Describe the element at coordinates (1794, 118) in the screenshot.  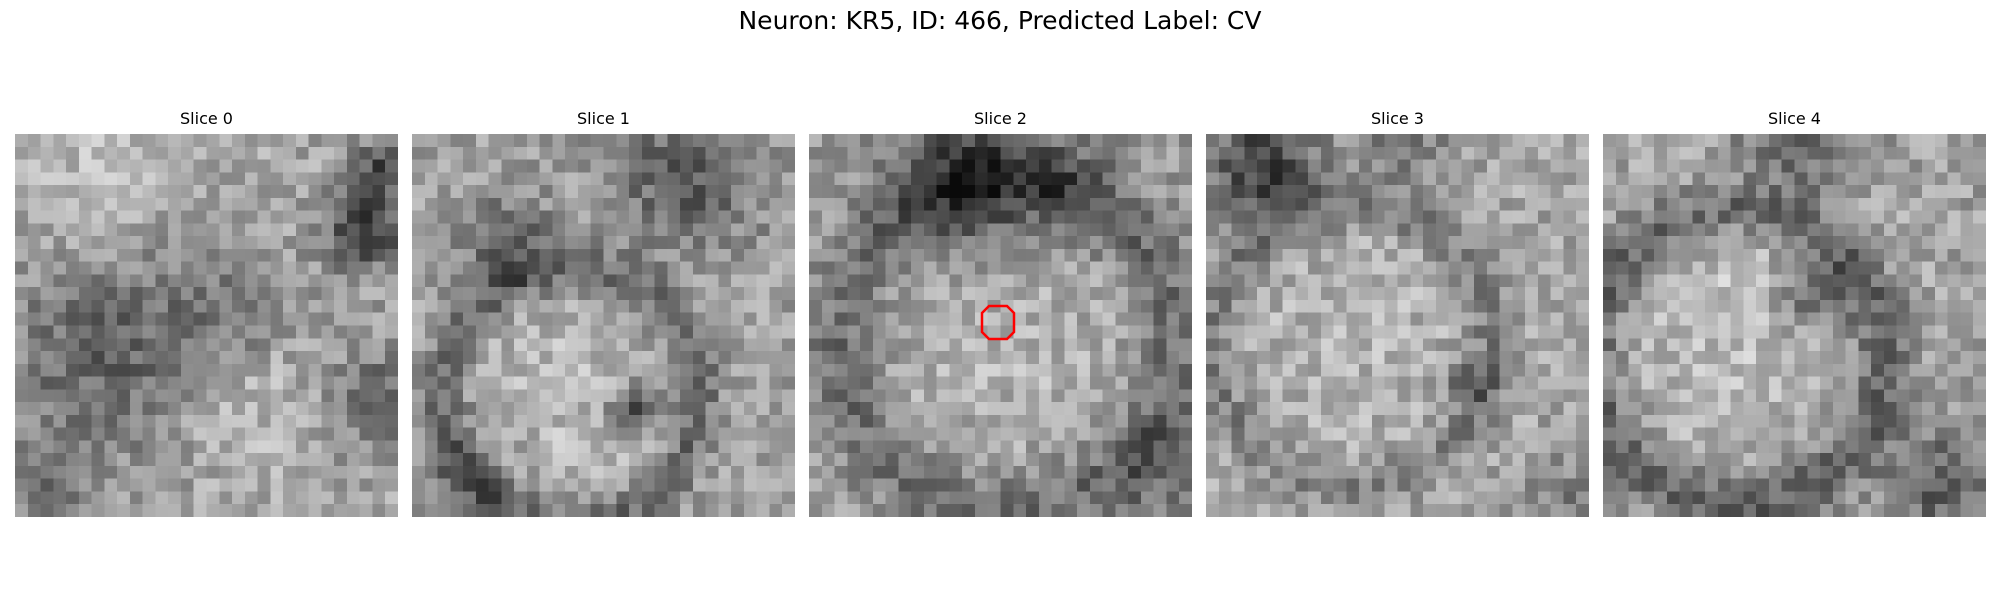
I see `slice-title-4: Slice 4` at that location.